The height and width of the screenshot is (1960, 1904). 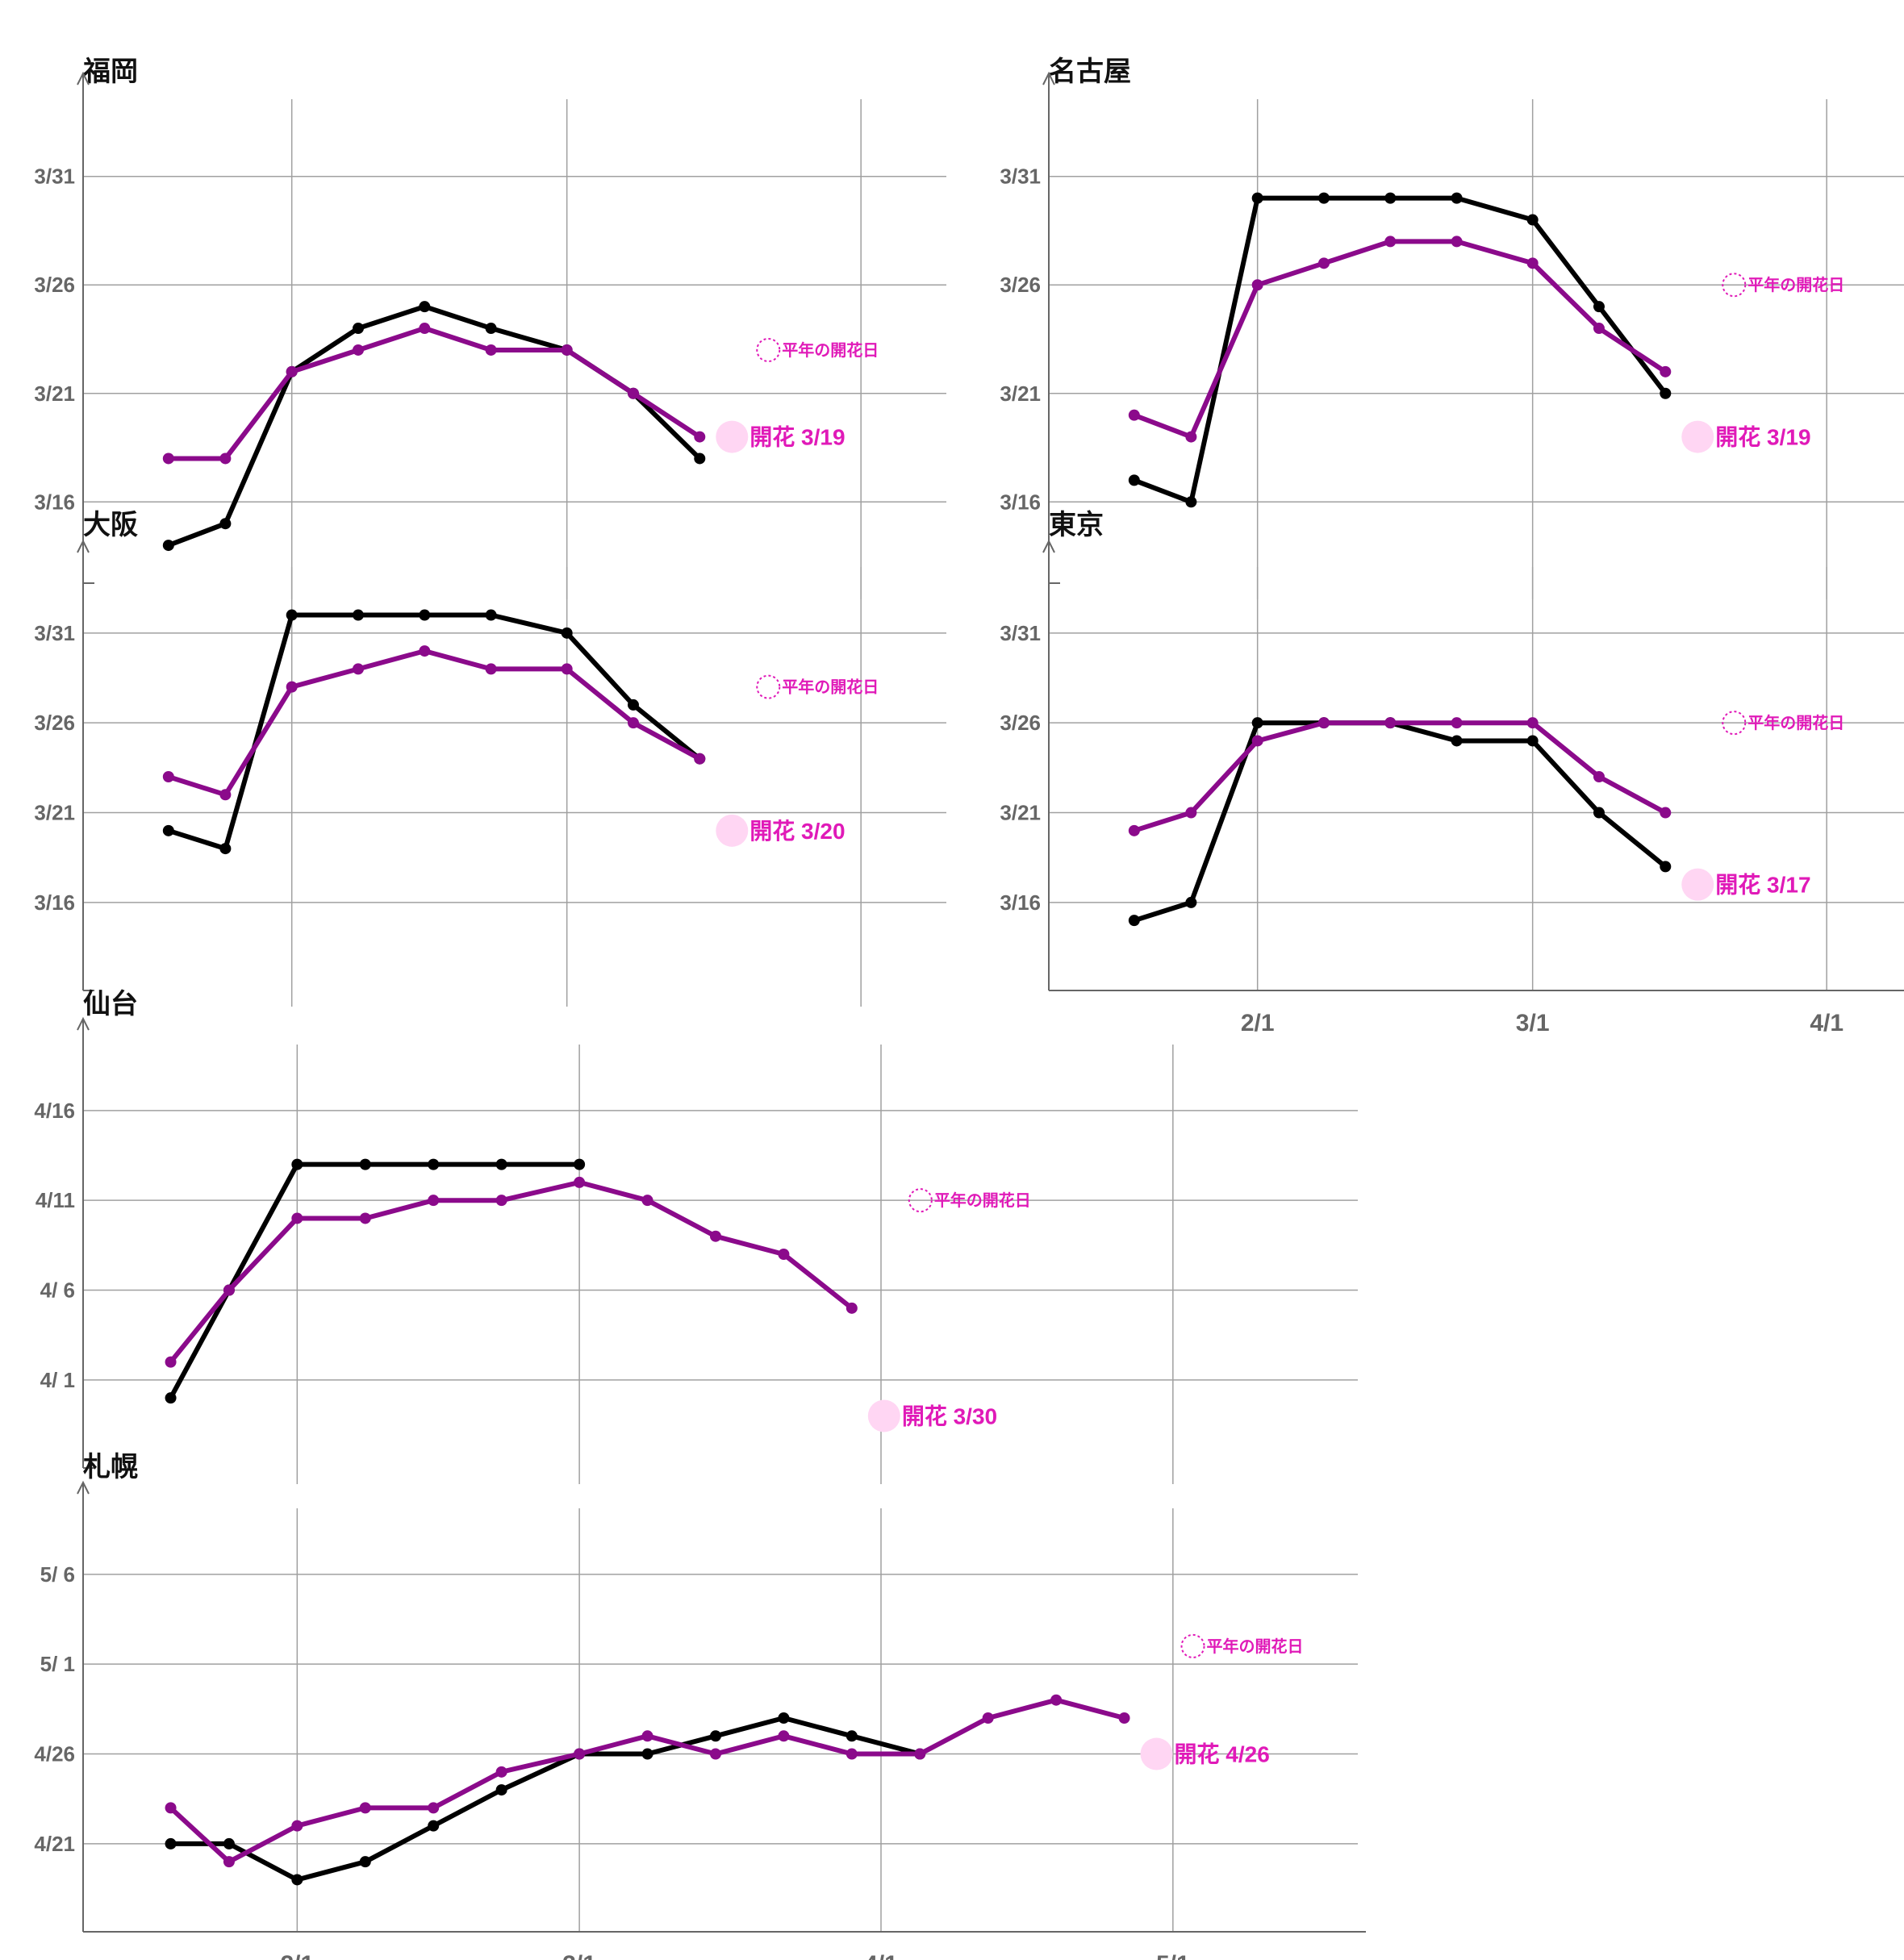 I want to click on bloom-date-label: 開花 3/19, so click(x=797, y=438).